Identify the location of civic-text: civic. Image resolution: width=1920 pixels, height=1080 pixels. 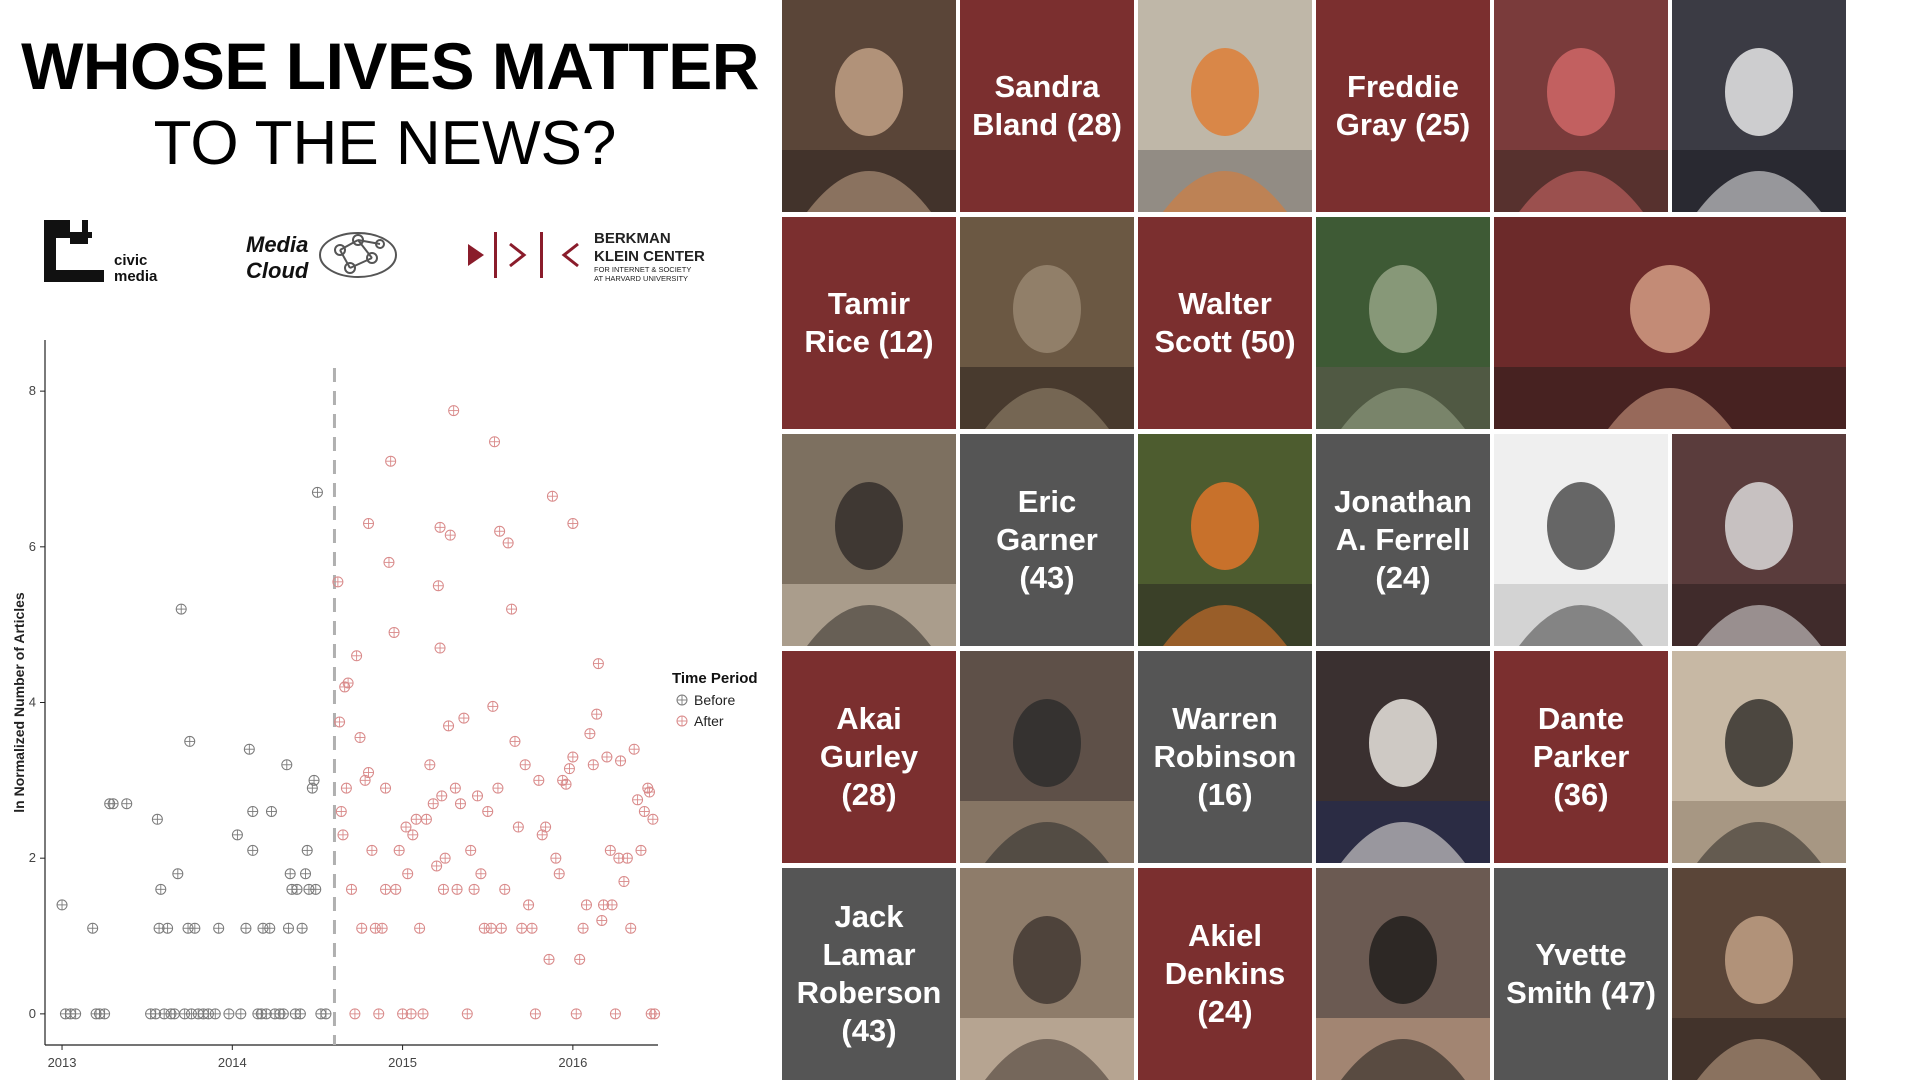
(130, 260).